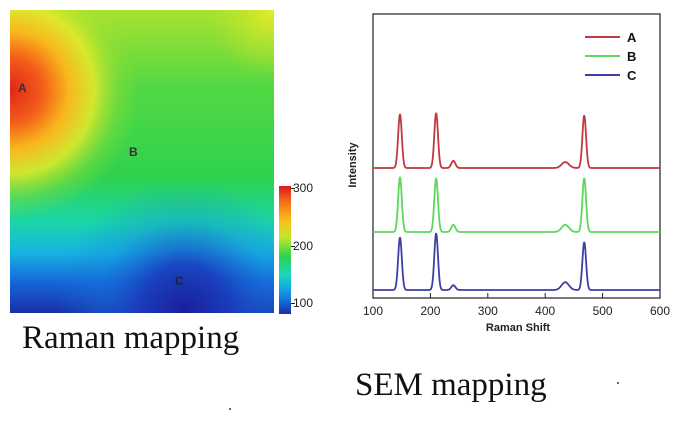 The width and height of the screenshot is (700, 423). I want to click on heatmap-title: Raman mapping, so click(131, 338).